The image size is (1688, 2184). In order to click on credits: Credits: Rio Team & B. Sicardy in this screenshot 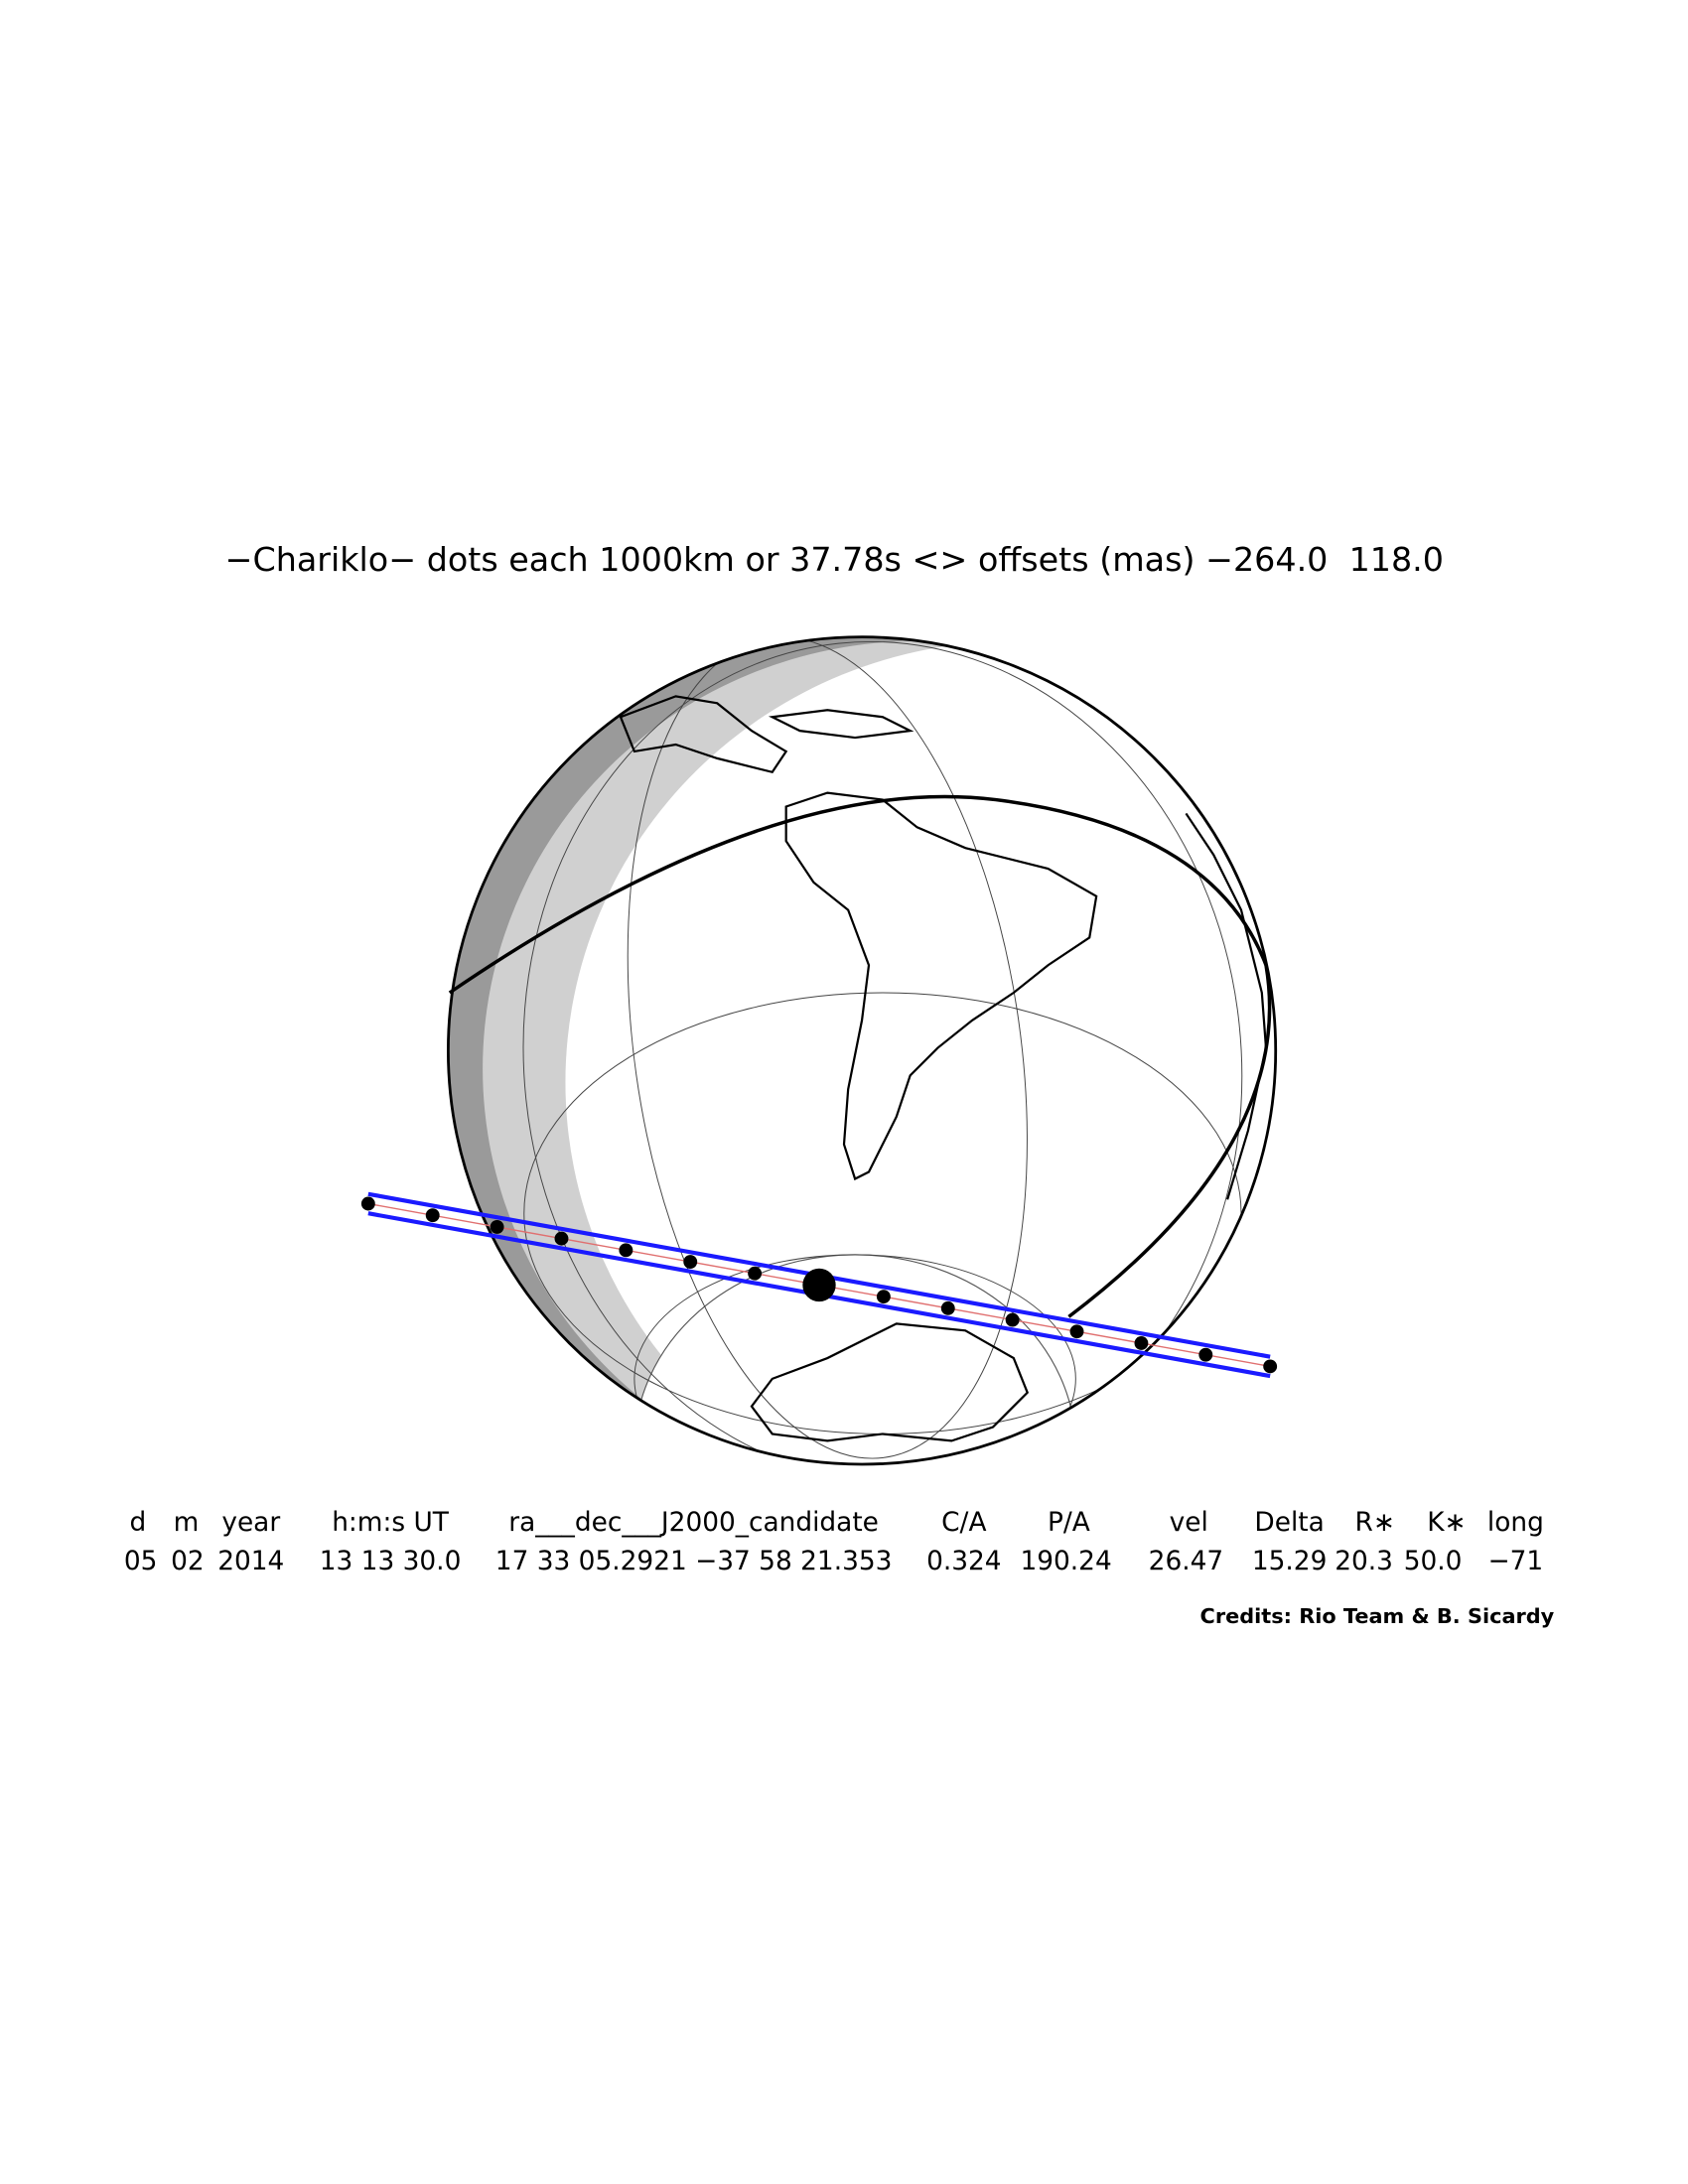, I will do `click(1377, 1616)`.